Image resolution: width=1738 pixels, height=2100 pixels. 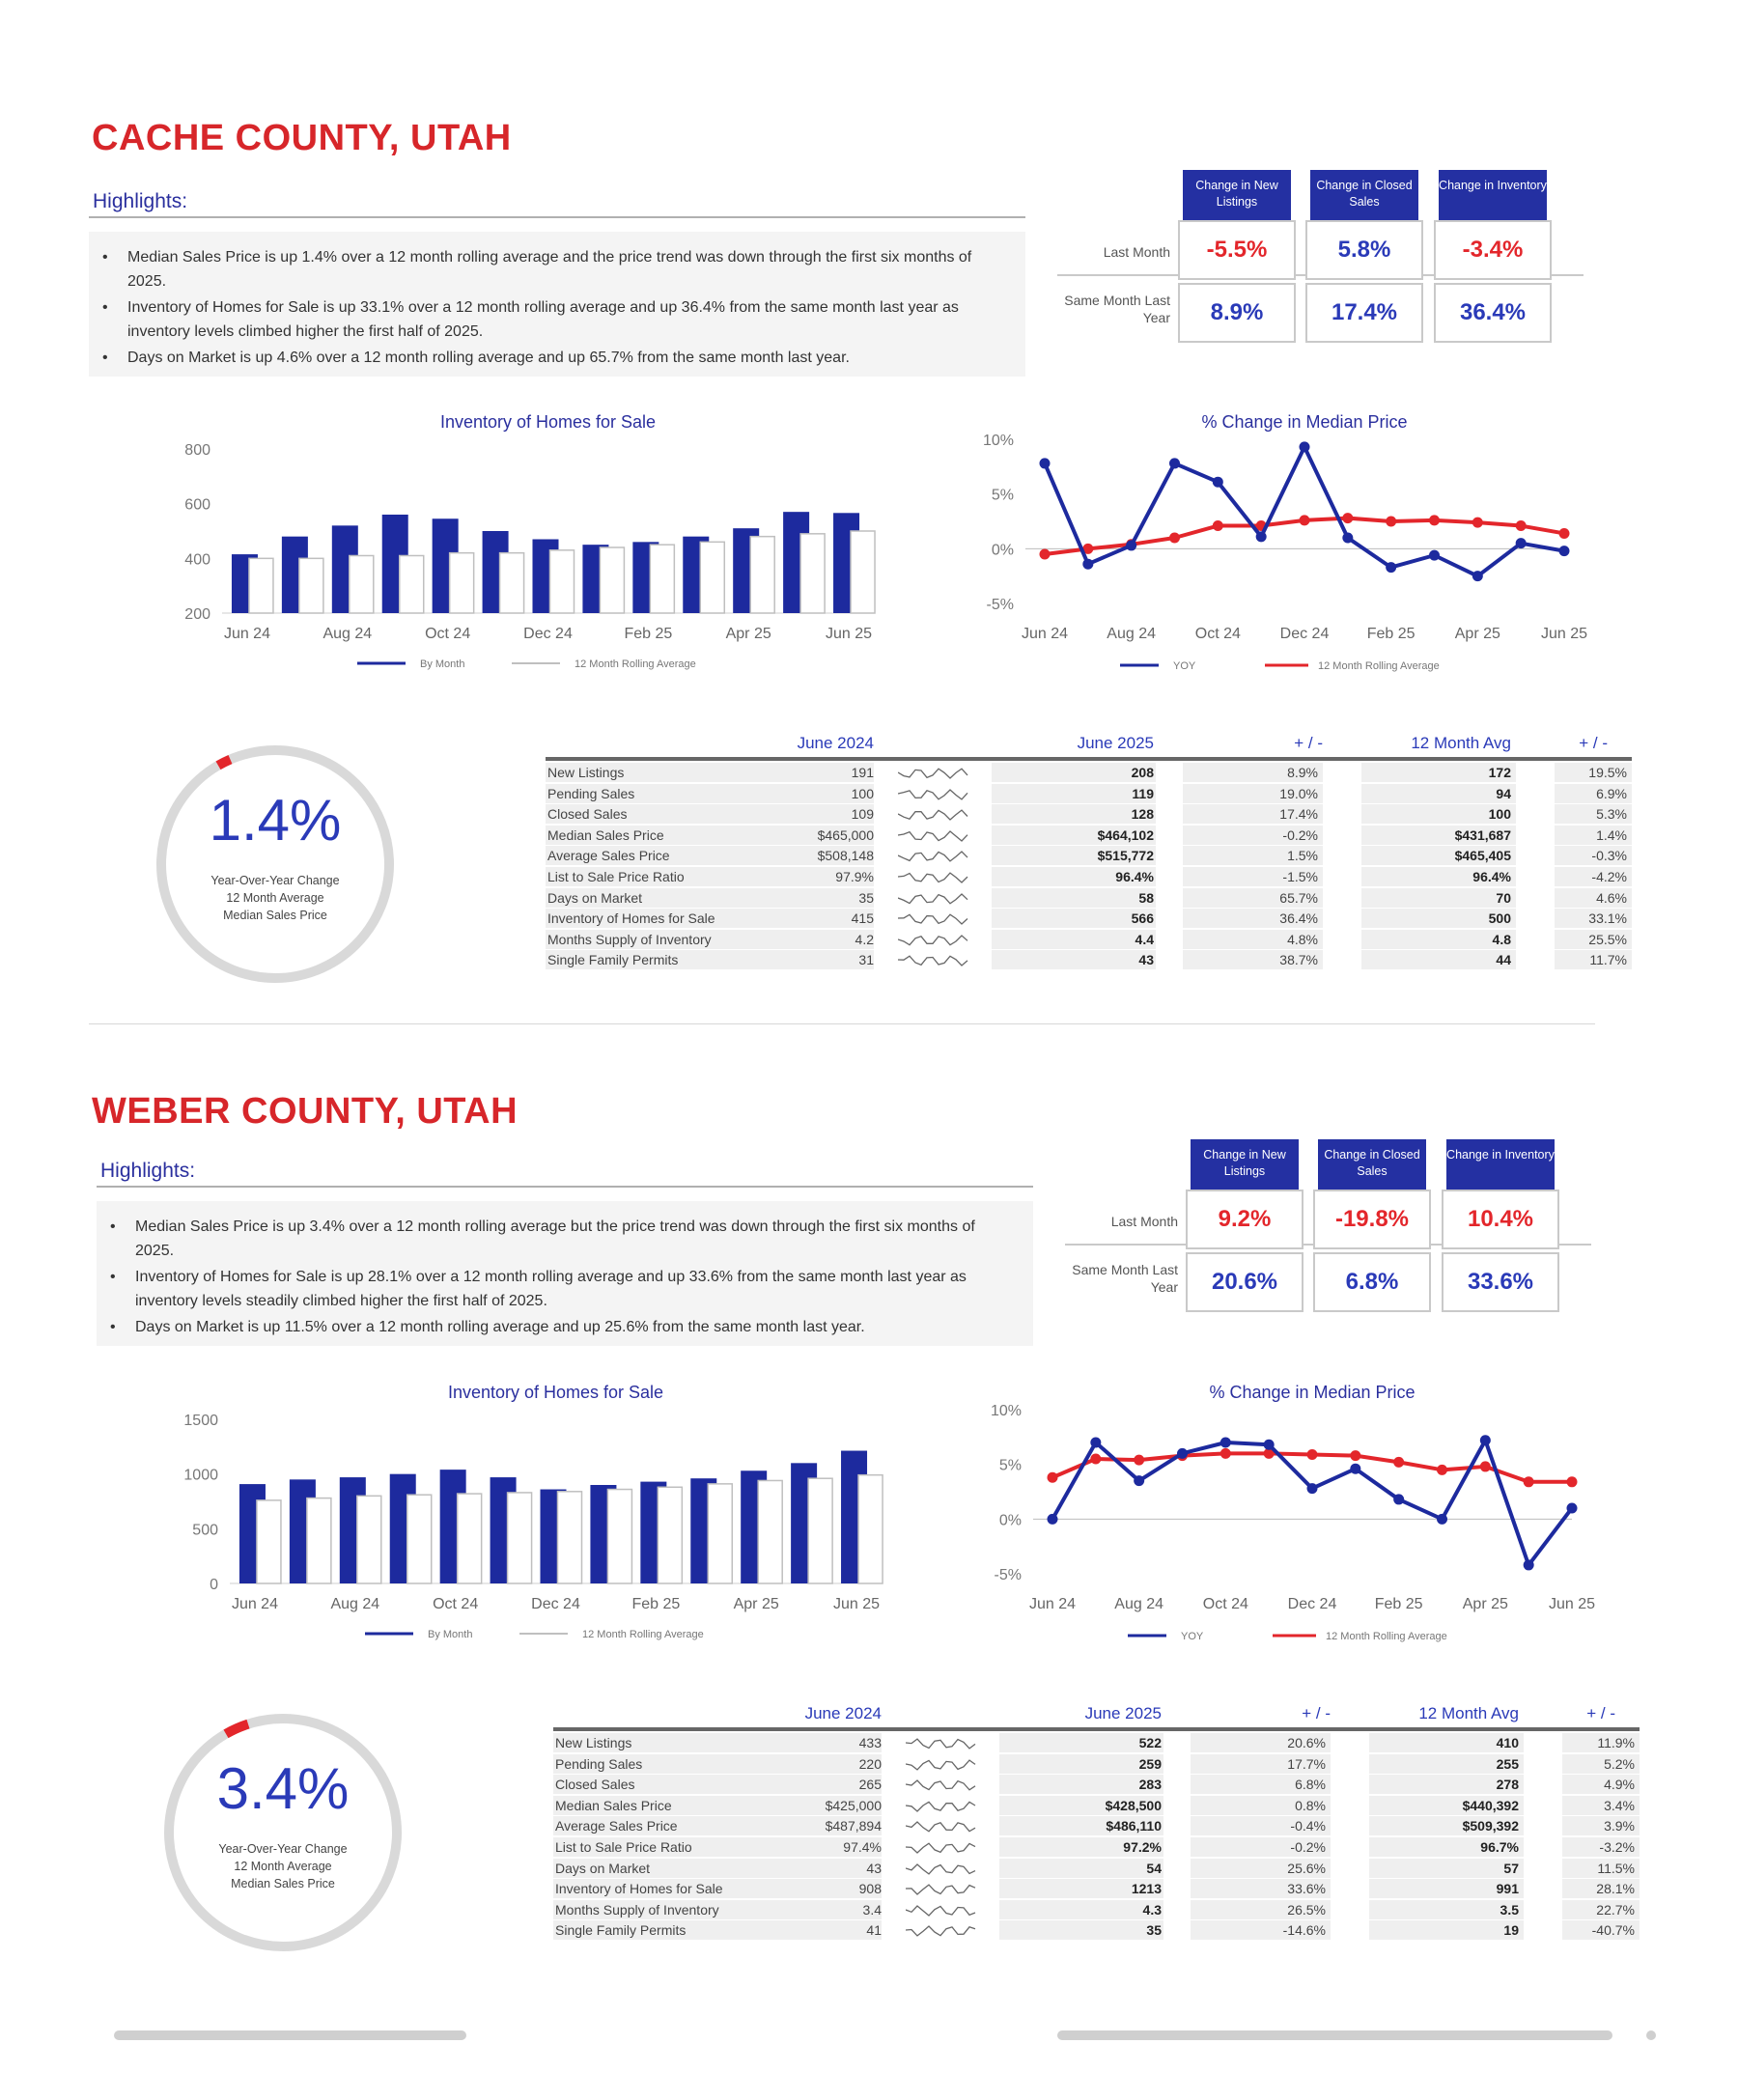 What do you see at coordinates (1096, 1869) in the screenshot?
I see `table-row: Days on Market 43 54 25.6% 57 11.5%` at bounding box center [1096, 1869].